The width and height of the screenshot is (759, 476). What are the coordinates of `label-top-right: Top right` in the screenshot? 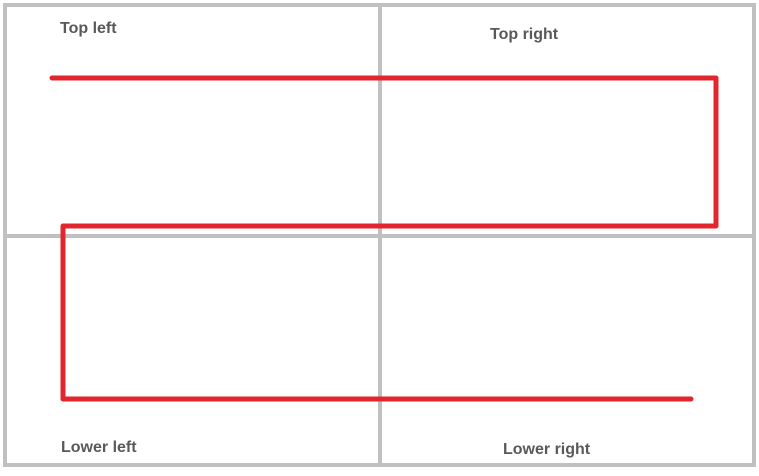 It's located at (524, 34).